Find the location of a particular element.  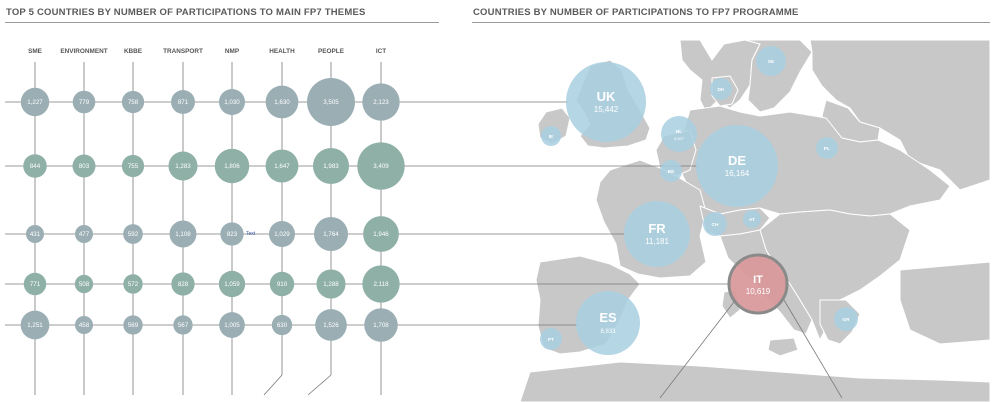

bubble-de-environment is located at coordinates (84, 166).